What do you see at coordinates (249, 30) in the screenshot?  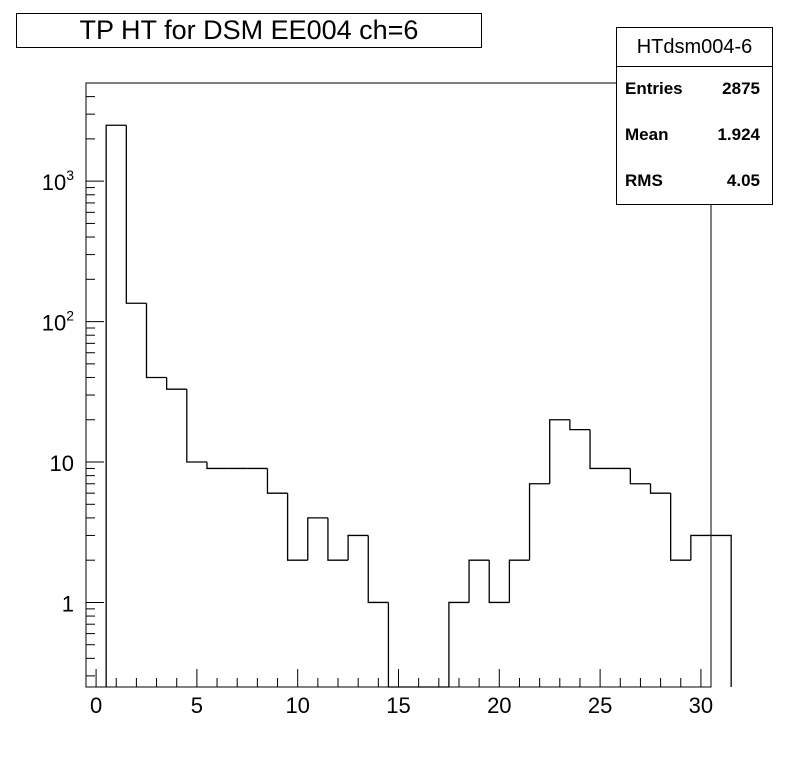 I see `chart-title: TP HT for DSM EE004 ch=6` at bounding box center [249, 30].